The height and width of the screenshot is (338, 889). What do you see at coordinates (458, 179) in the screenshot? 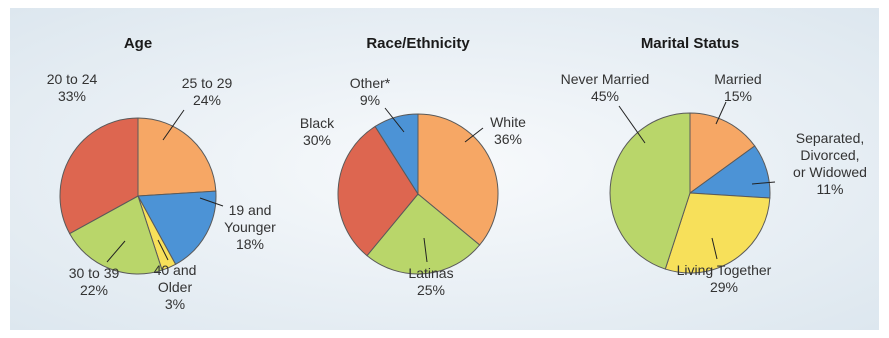
I see `pie-slice-white` at bounding box center [458, 179].